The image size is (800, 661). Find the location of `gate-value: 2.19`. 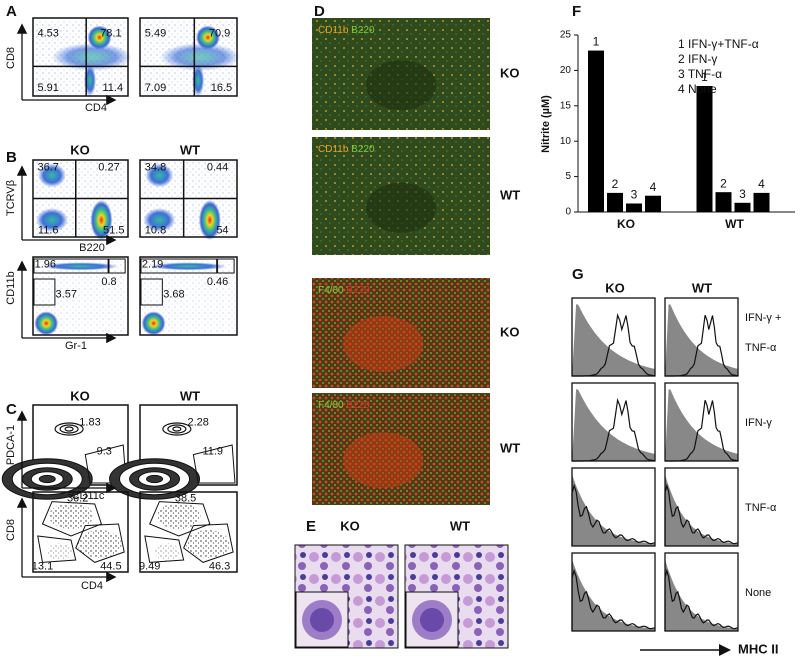

gate-value: 2.19 is located at coordinates (152, 265).